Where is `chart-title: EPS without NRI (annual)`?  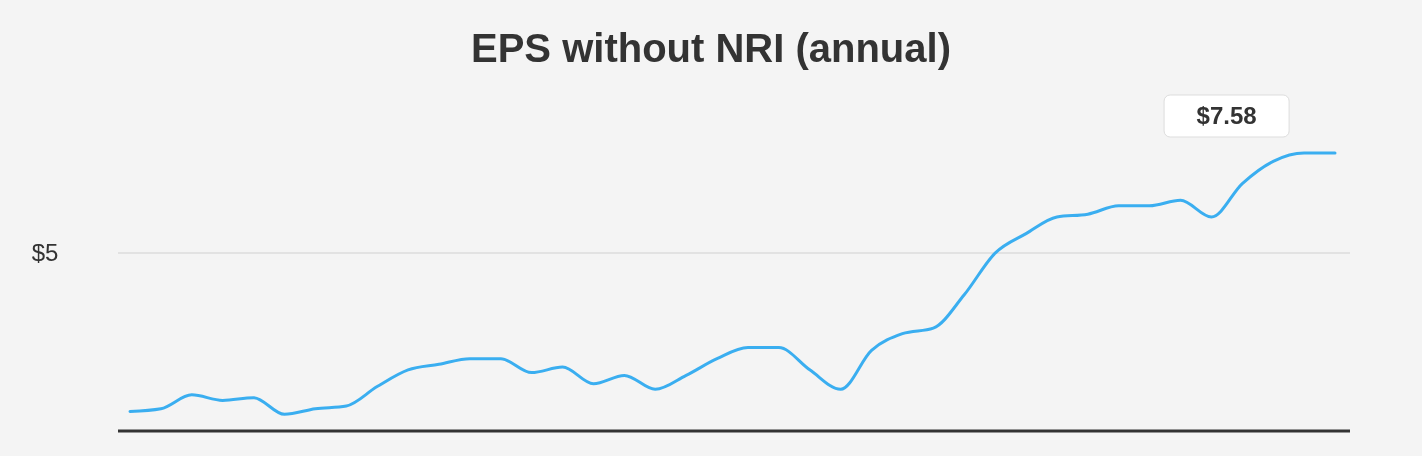 chart-title: EPS without NRI (annual) is located at coordinates (711, 48).